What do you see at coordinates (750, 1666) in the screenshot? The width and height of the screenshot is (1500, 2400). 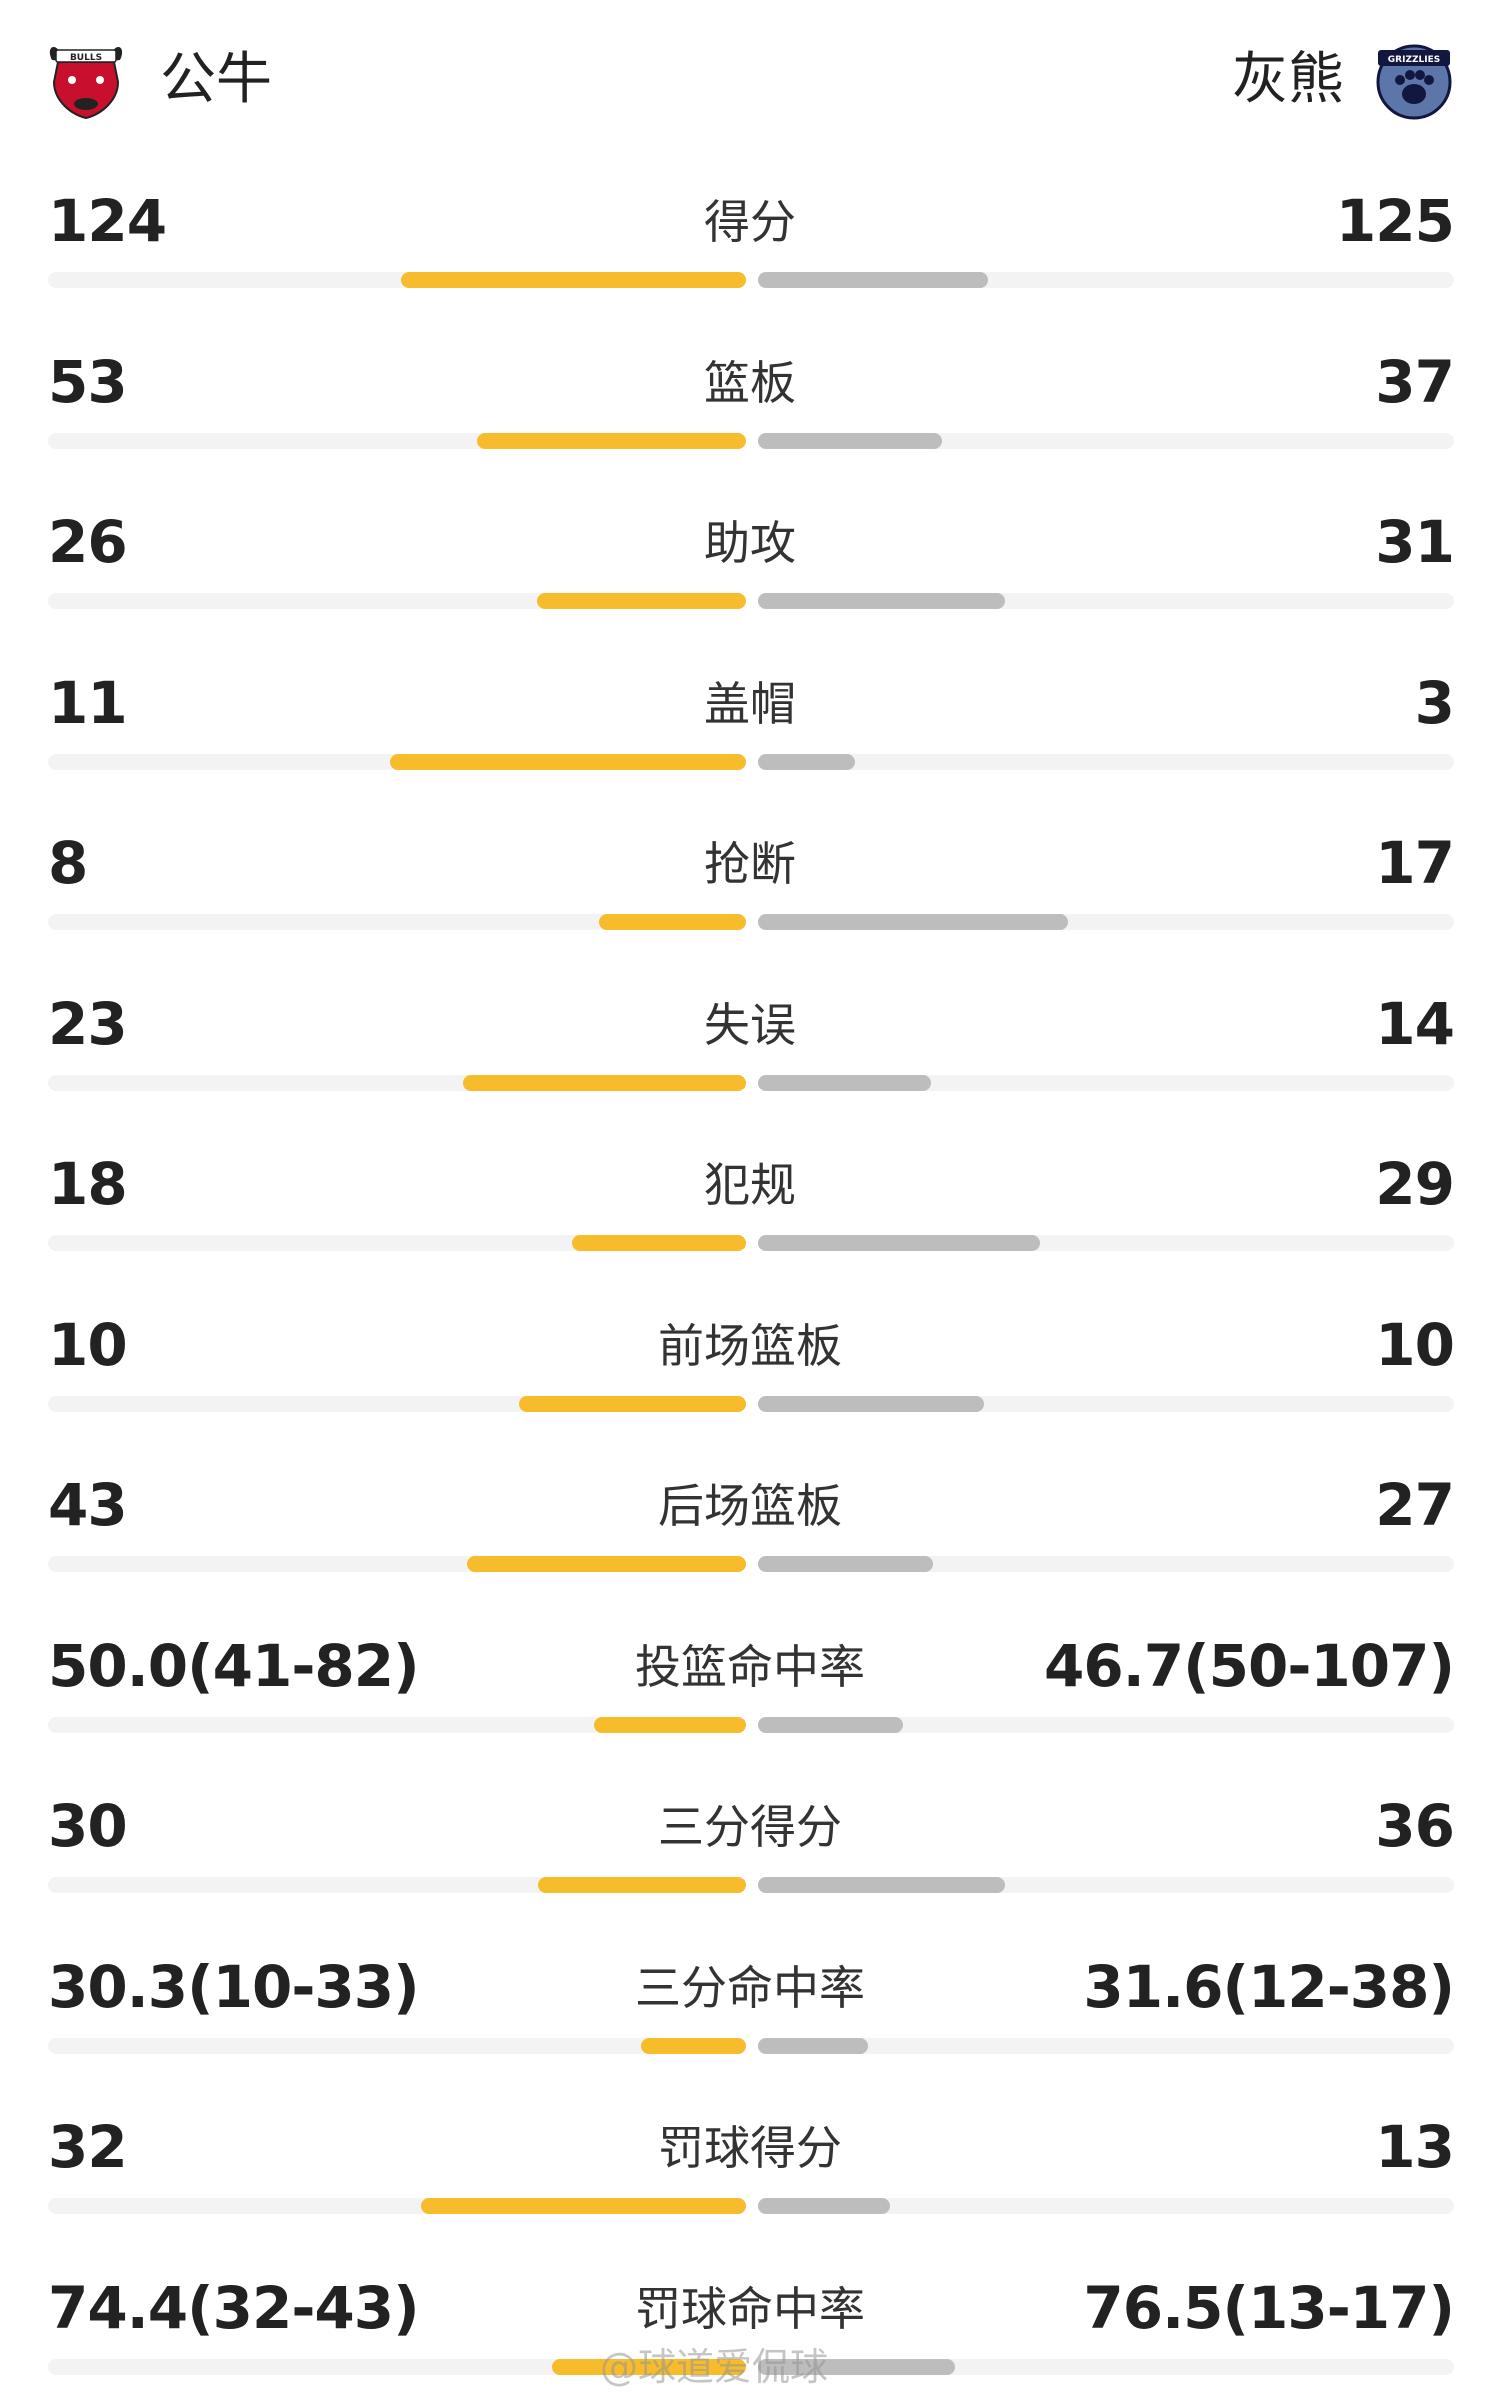 I see `stat-label: 投篮命中率` at bounding box center [750, 1666].